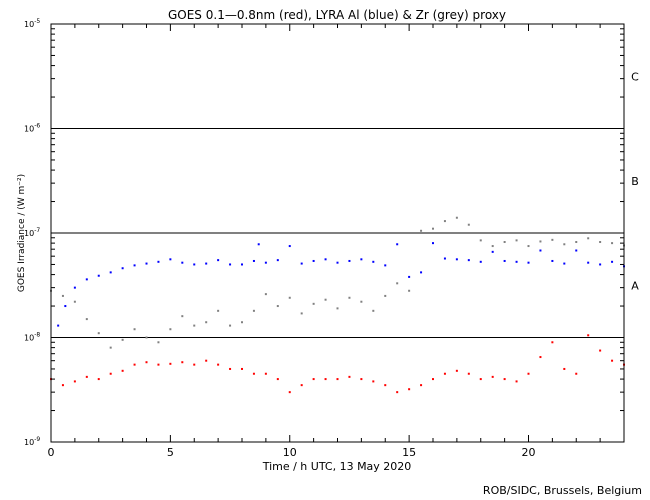  What do you see at coordinates (562, 490) in the screenshot?
I see `credit-text: ROB/SIDC, Brussels, Belgium` at bounding box center [562, 490].